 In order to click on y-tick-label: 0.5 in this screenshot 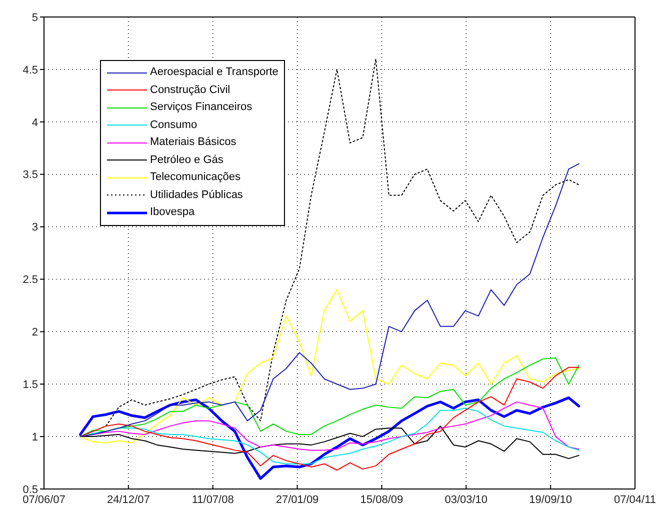, I will do `click(30, 490)`.